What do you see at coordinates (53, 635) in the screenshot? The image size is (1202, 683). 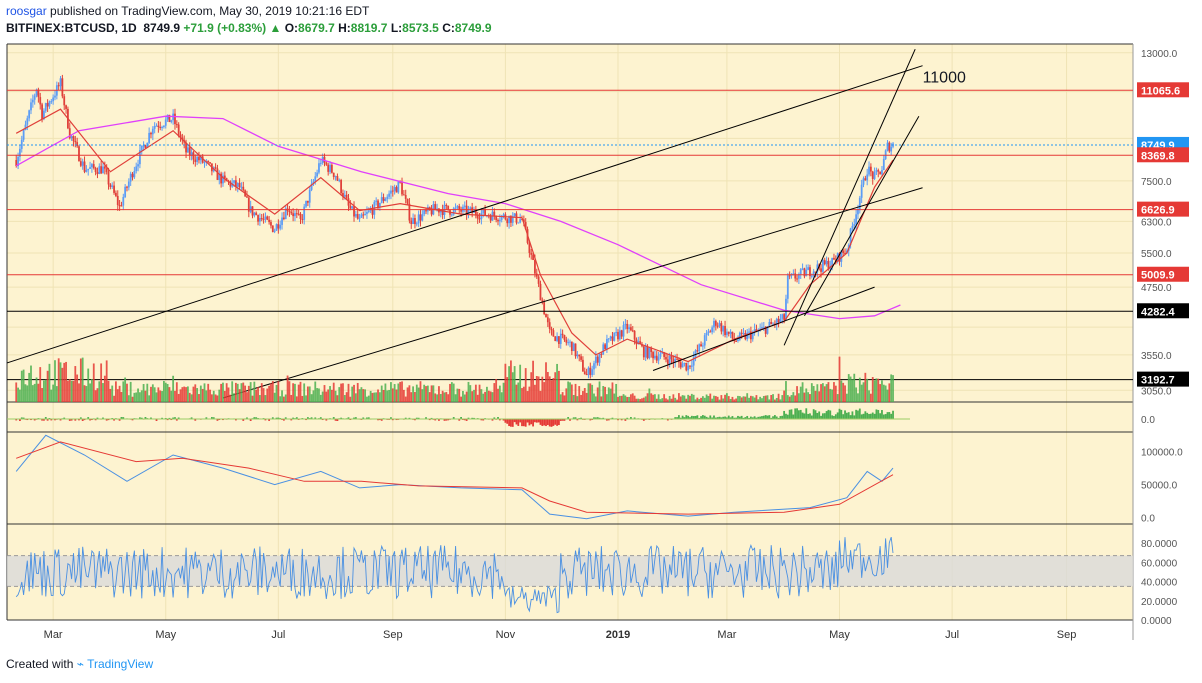 I see `x-axis-label: Mar` at bounding box center [53, 635].